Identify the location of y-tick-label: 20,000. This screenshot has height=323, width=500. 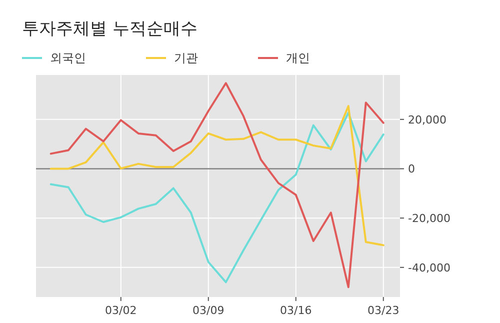
(427, 119).